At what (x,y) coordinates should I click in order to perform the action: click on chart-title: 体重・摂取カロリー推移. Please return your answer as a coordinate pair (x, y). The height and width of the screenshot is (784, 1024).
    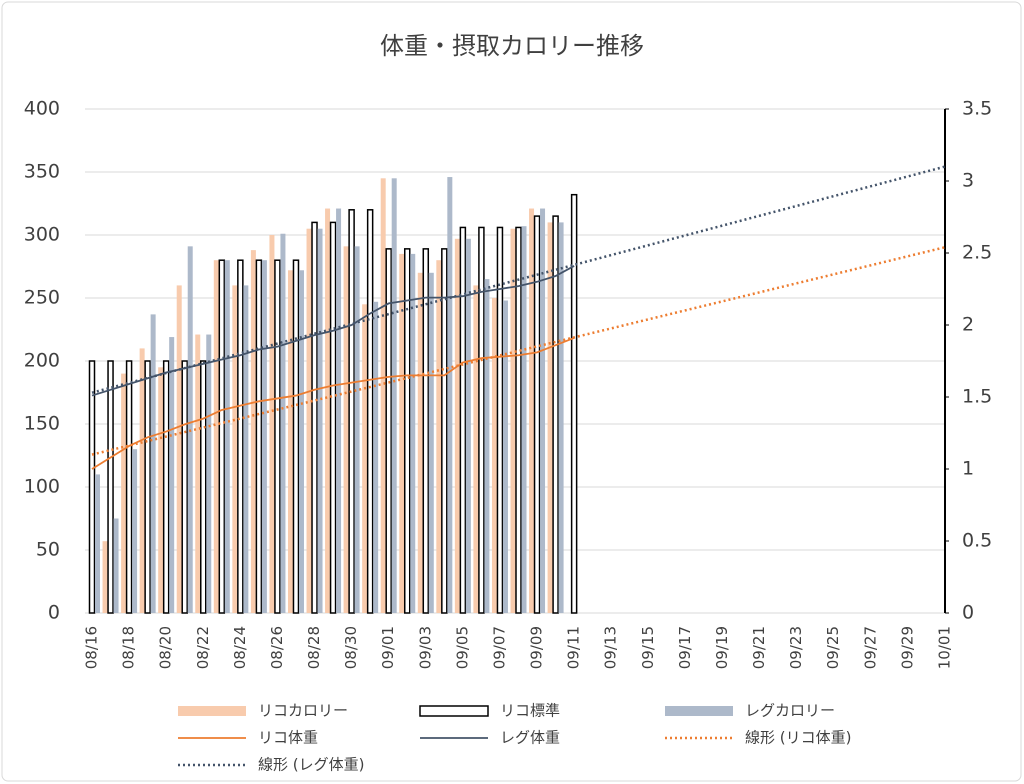
    Looking at the image, I should click on (512, 46).